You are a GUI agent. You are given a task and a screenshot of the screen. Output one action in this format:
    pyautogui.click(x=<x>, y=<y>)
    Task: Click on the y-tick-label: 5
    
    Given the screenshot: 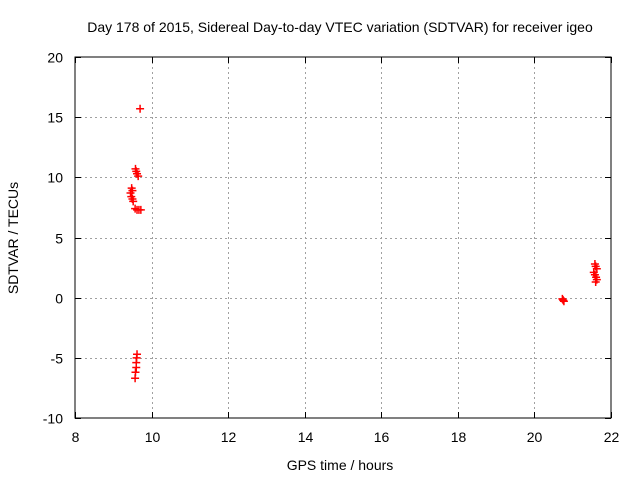 What is the action you would take?
    pyautogui.click(x=59, y=239)
    